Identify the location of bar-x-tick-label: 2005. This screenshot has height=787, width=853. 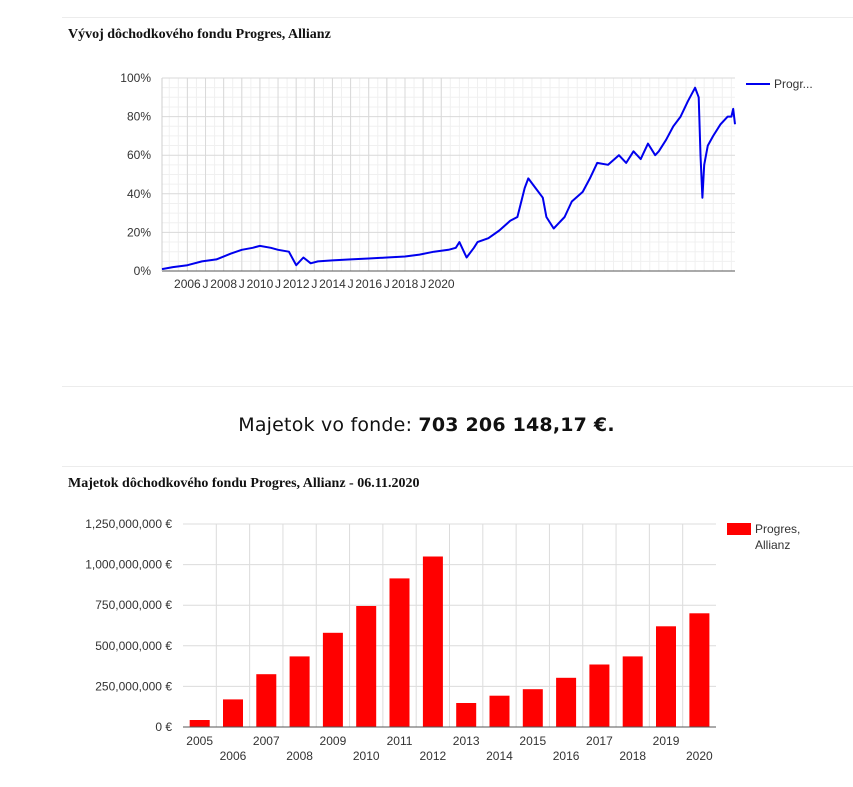
(199, 741).